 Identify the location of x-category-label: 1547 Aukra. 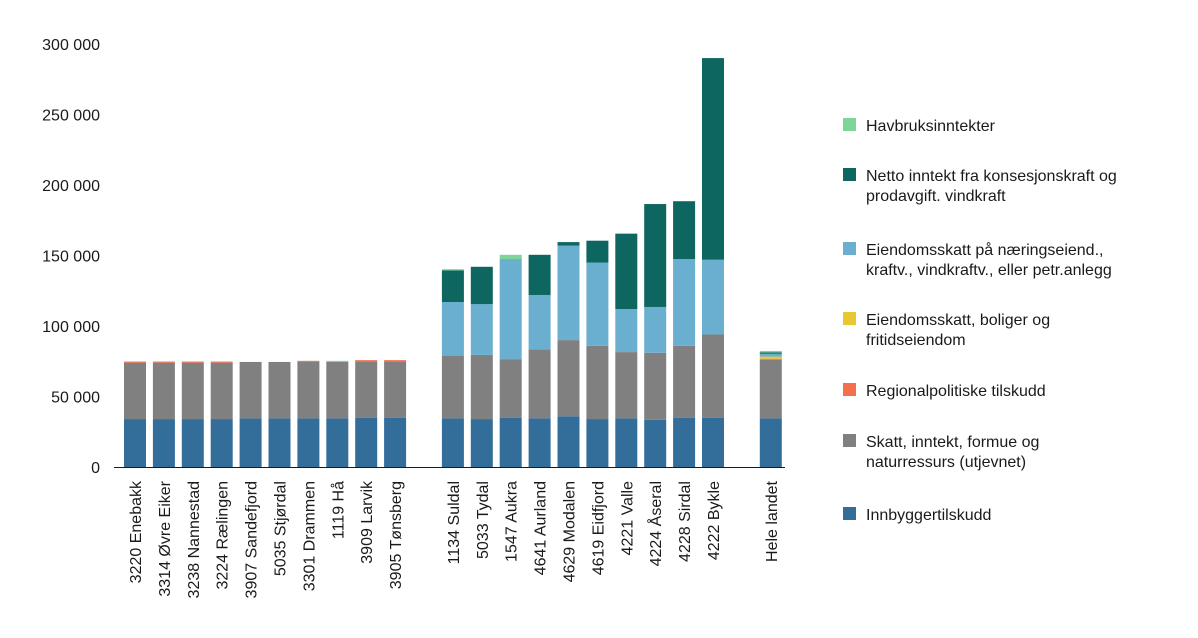
(512, 521).